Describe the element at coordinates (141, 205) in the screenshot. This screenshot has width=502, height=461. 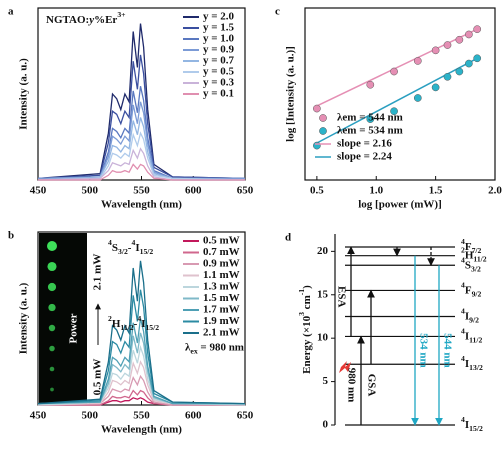
I see `x-axis-label: Wavelength (nm)` at that location.